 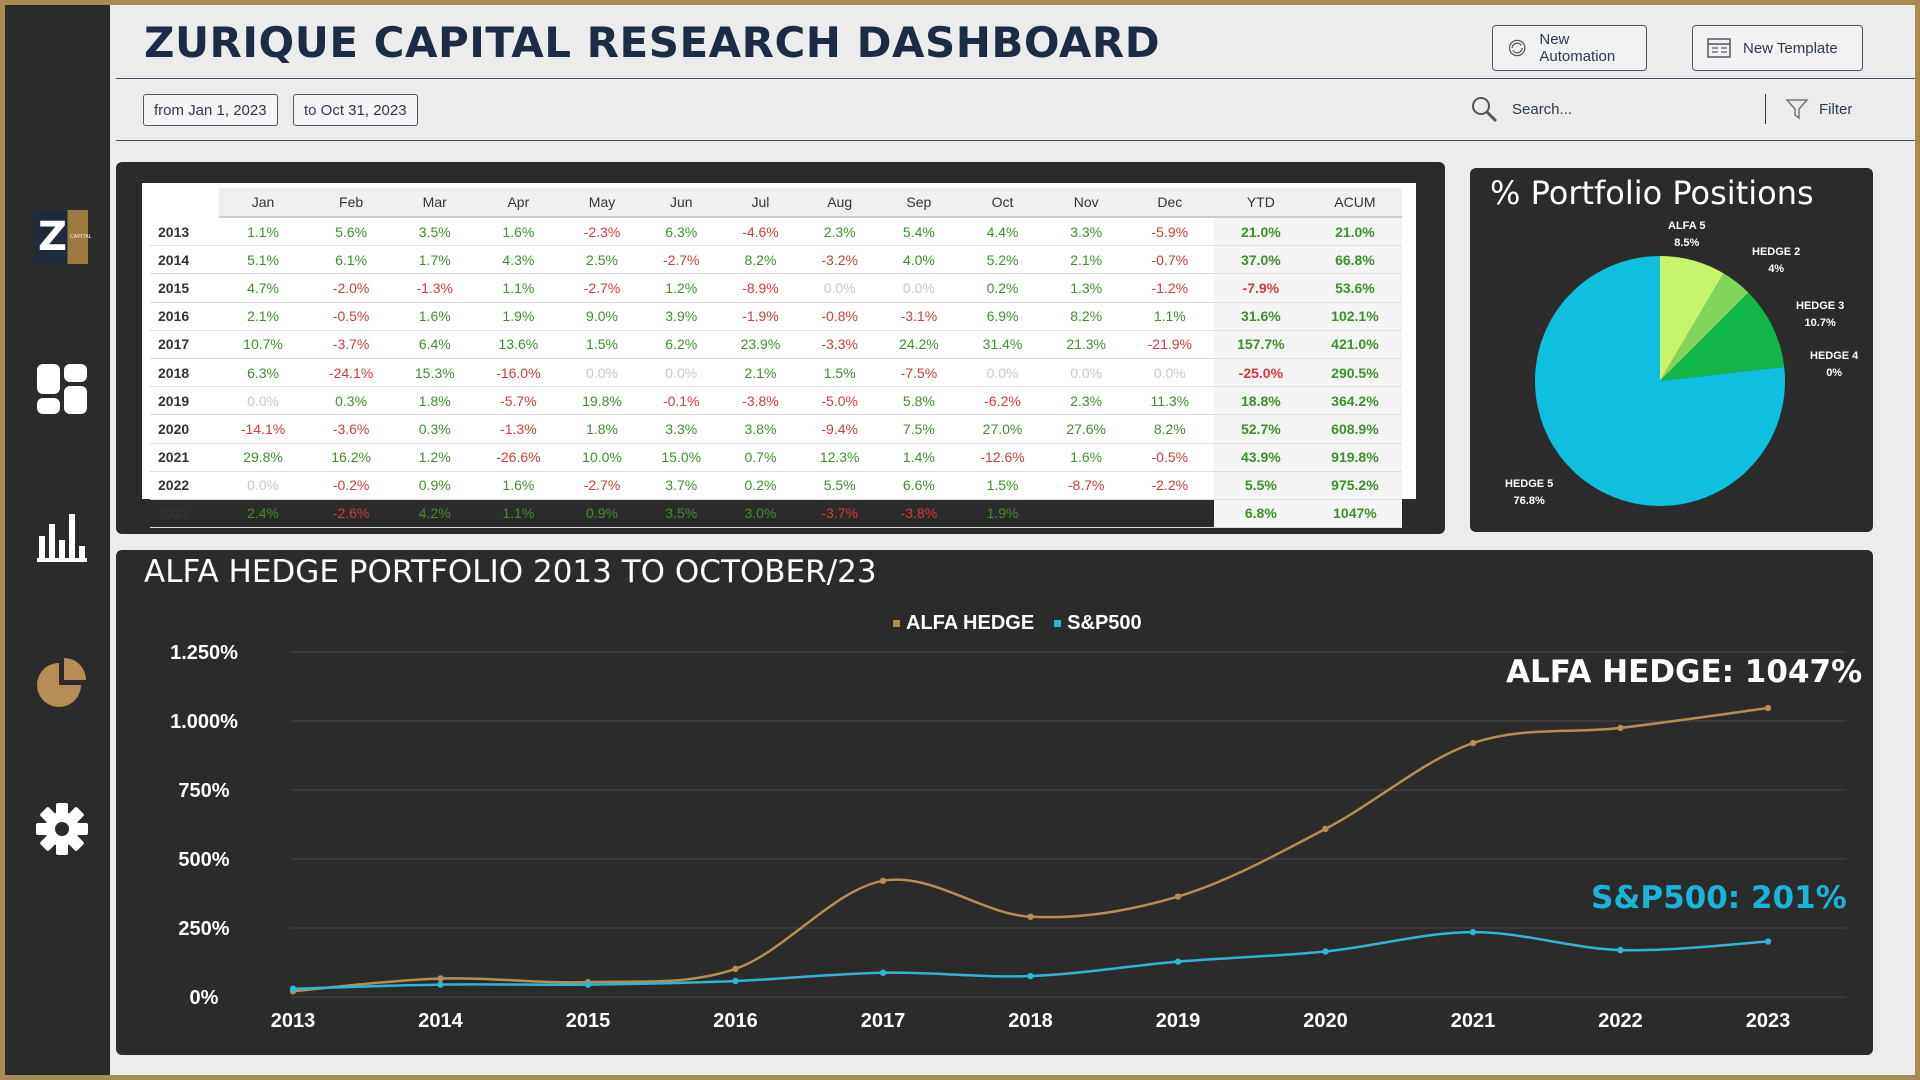 What do you see at coordinates (1768, 1021) in the screenshot?
I see `x-tick-label: 2023` at bounding box center [1768, 1021].